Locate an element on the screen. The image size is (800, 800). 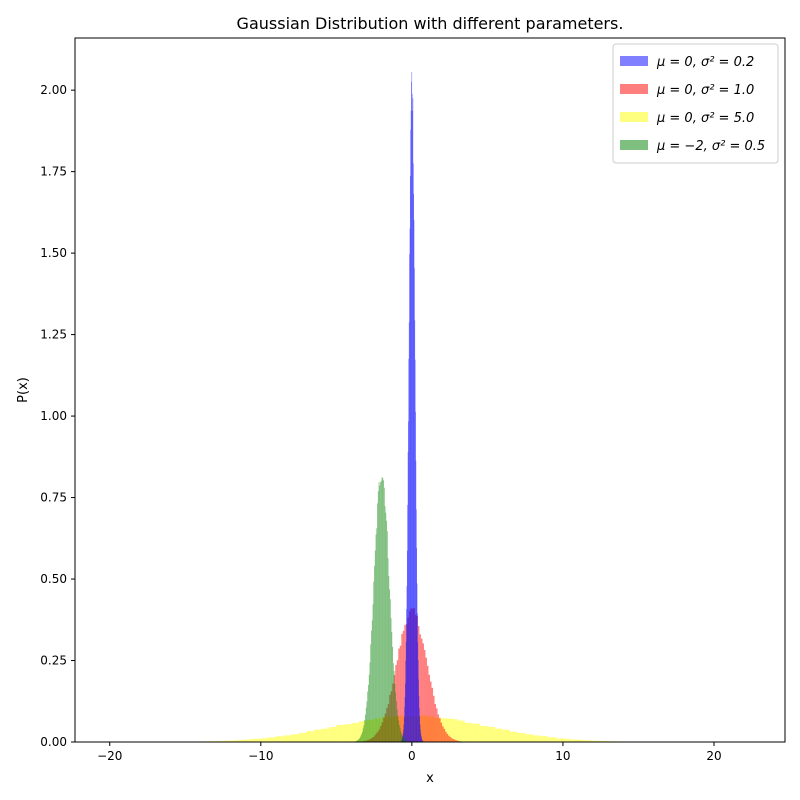
legend-box is located at coordinates (695, 103).